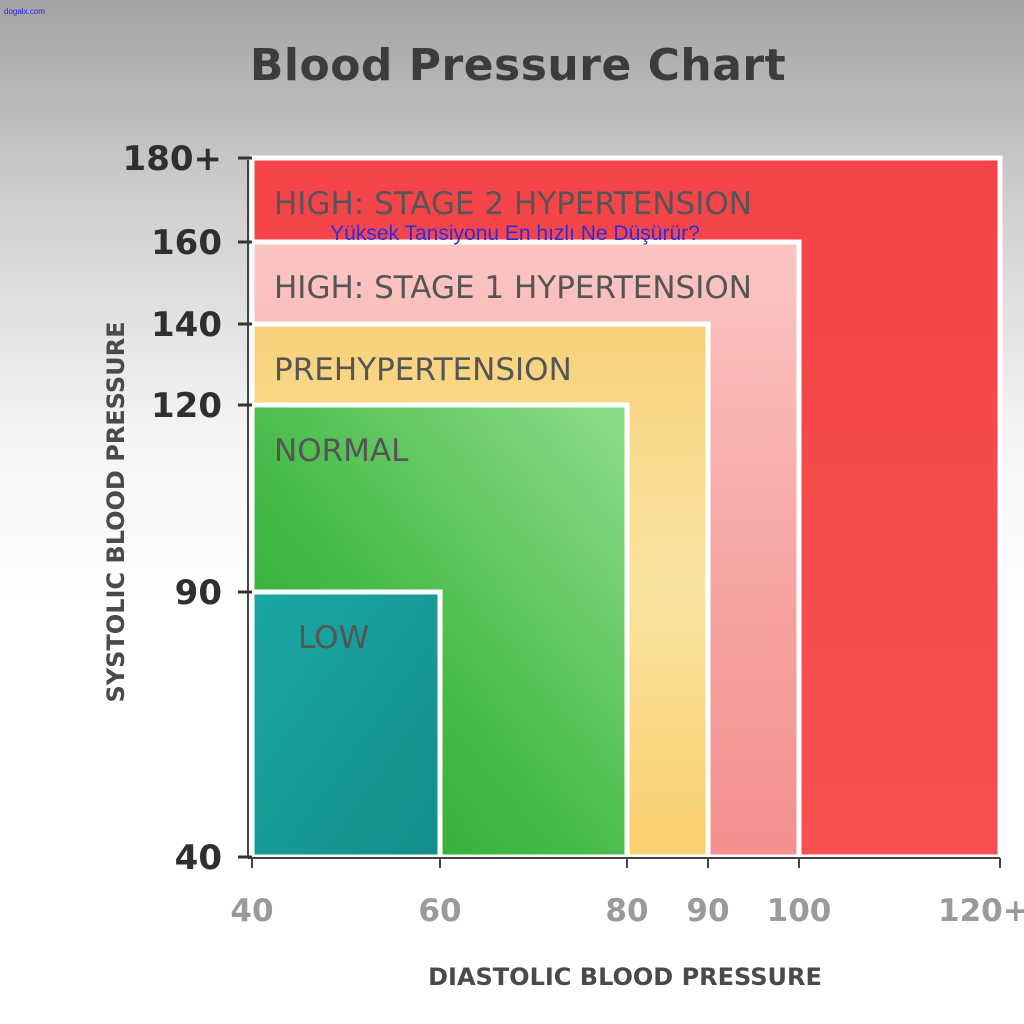  I want to click on x-axis-label: DIASTOLIC BLOOD PRESSURE, so click(625, 977).